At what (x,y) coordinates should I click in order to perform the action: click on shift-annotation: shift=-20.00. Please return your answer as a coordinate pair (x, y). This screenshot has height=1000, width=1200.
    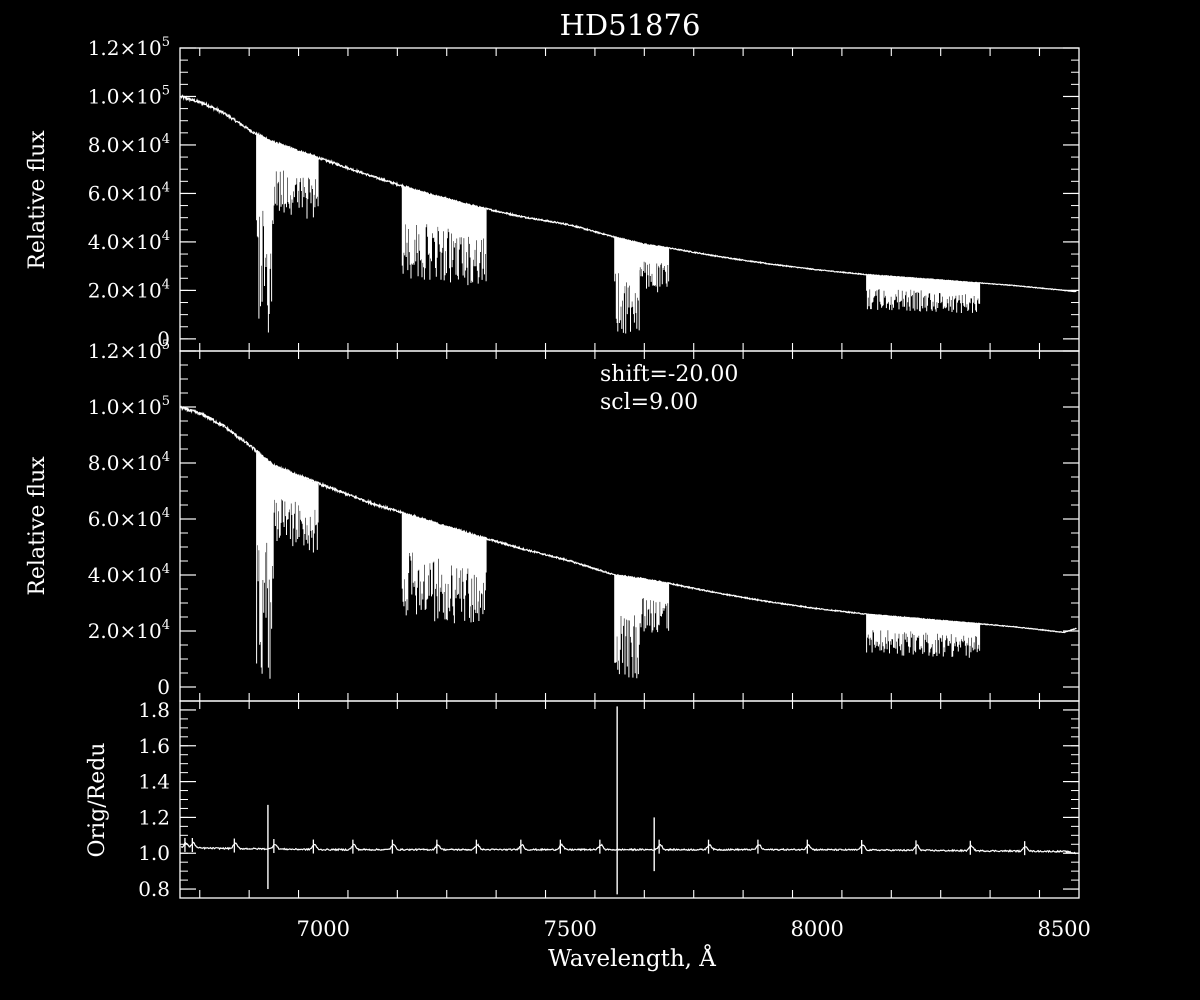
    Looking at the image, I should click on (669, 374).